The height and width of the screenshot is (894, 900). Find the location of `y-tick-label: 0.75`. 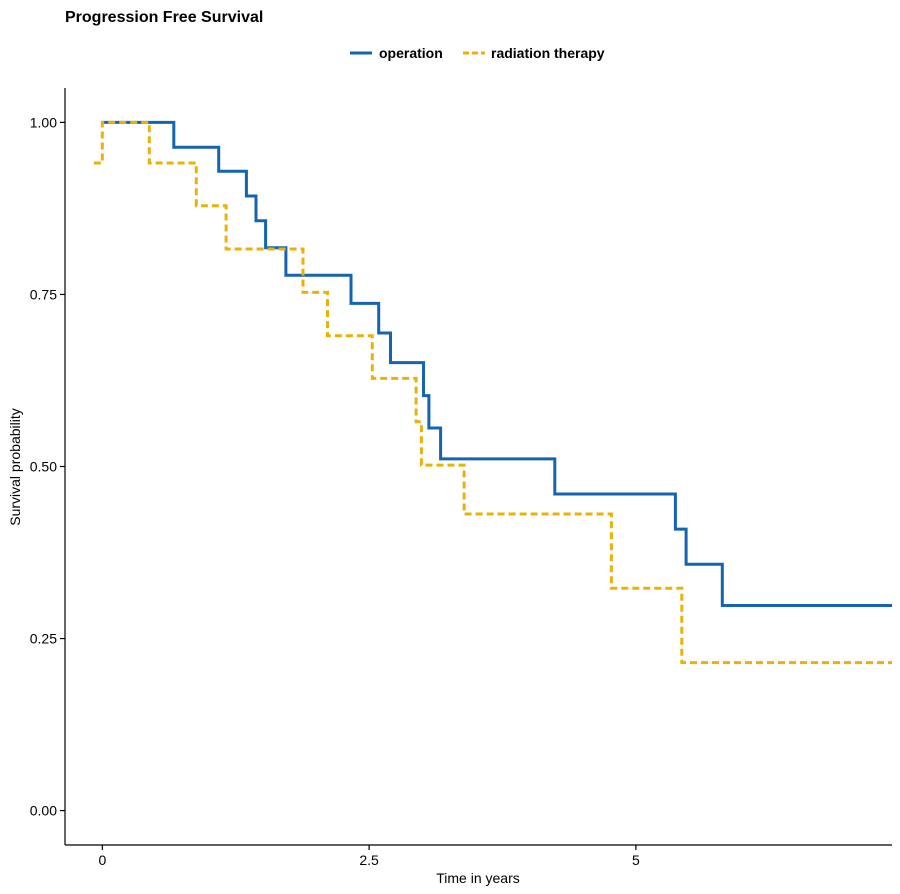

y-tick-label: 0.75 is located at coordinates (43, 294).